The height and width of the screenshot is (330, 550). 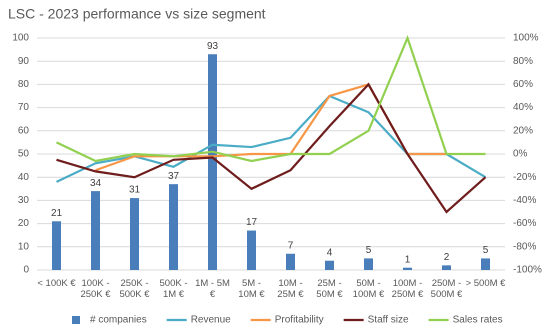 What do you see at coordinates (520, 154) in the screenshot?
I see `y2-tick-label: 0%` at bounding box center [520, 154].